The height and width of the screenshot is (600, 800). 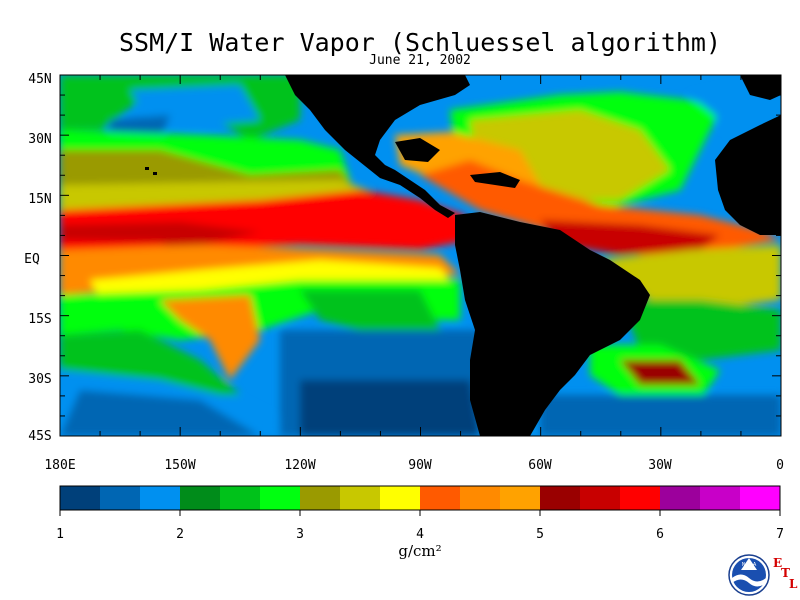 I want to click on colorbar, so click(x=420, y=500).